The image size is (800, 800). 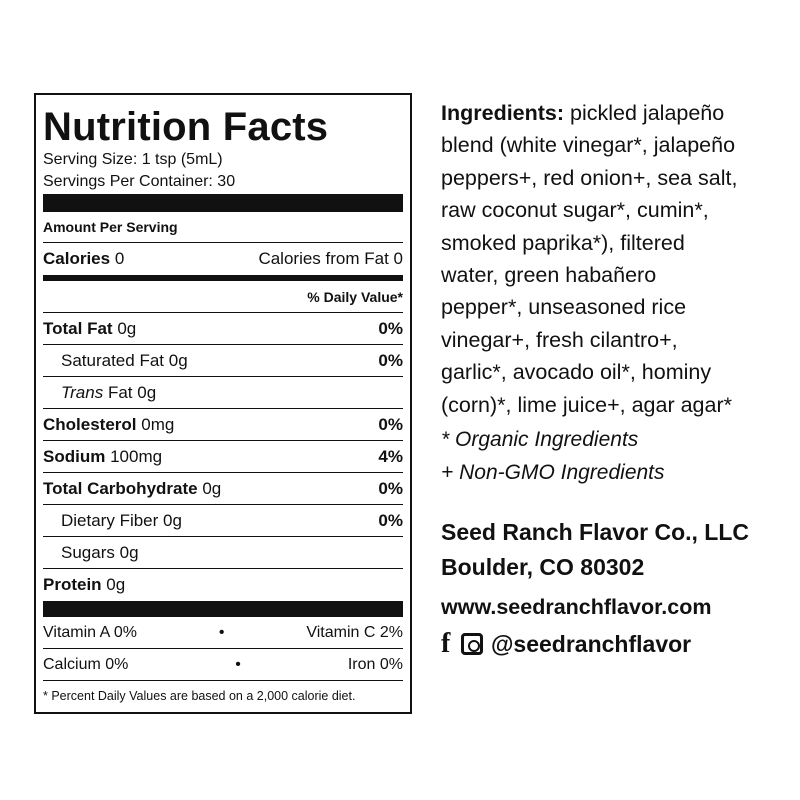 I want to click on nutrient-row-cholesterol: Cholesterol 0mg 0%, so click(x=223, y=425).